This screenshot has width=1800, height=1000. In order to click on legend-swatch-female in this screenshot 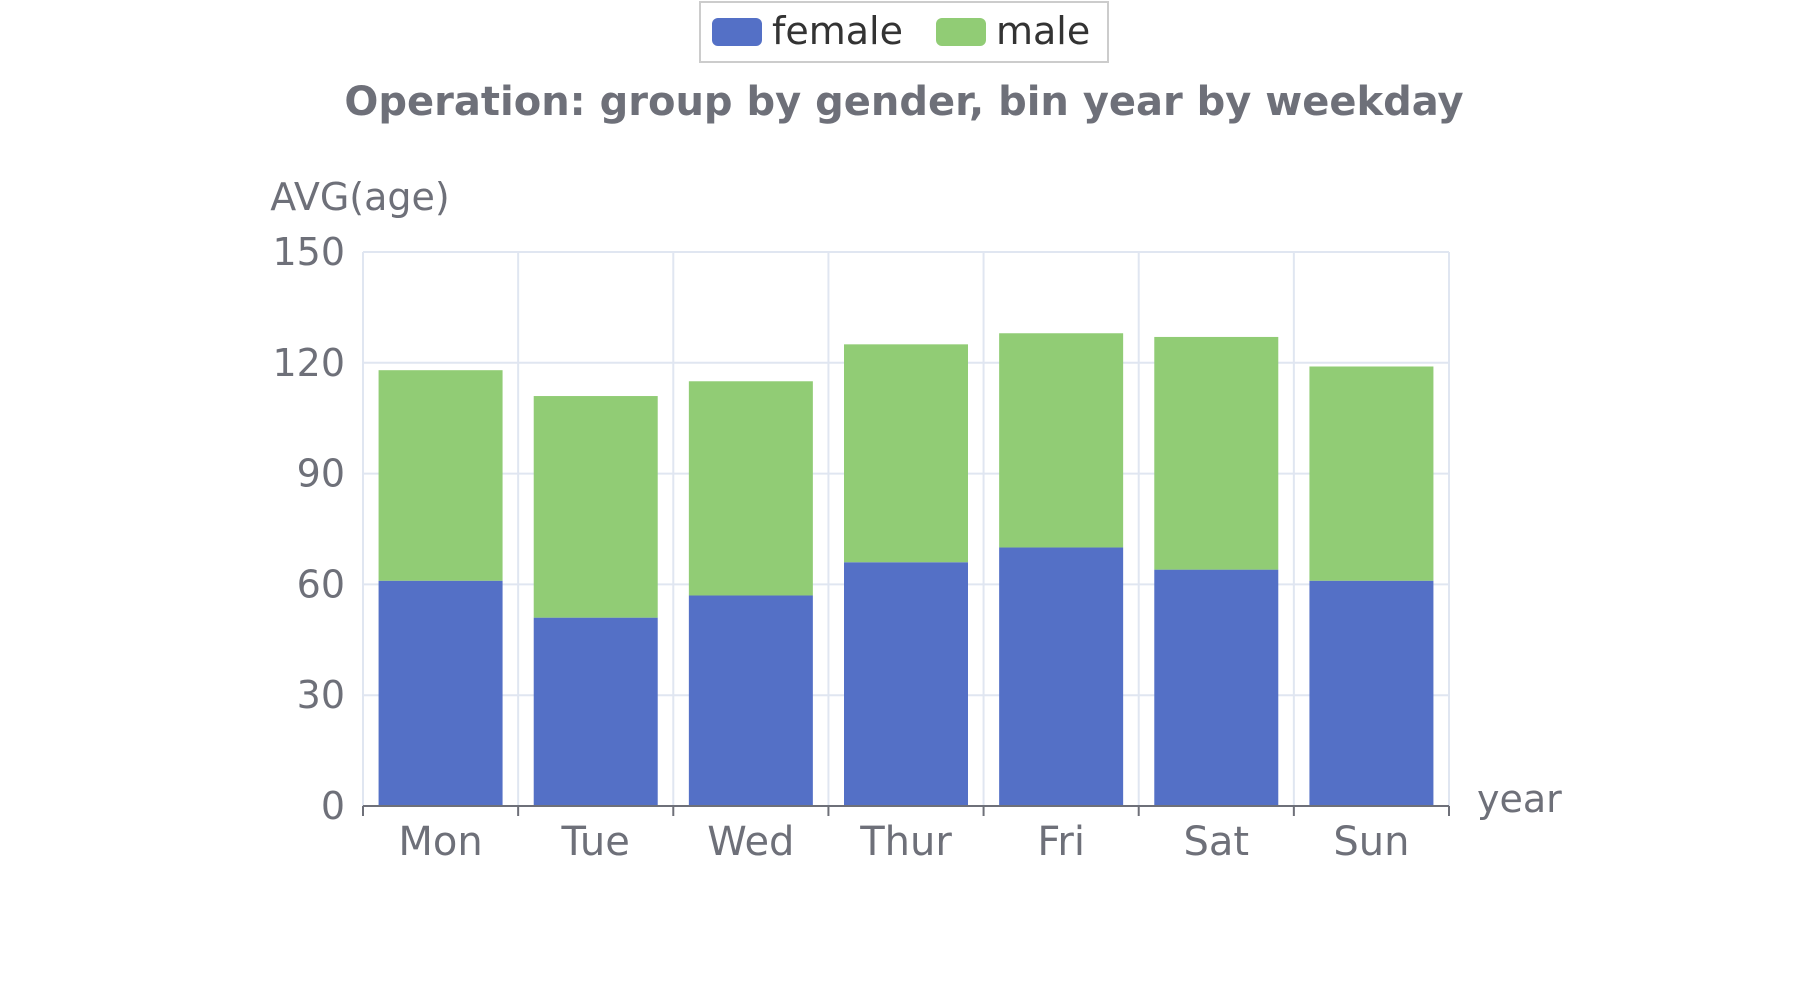, I will do `click(737, 32)`.